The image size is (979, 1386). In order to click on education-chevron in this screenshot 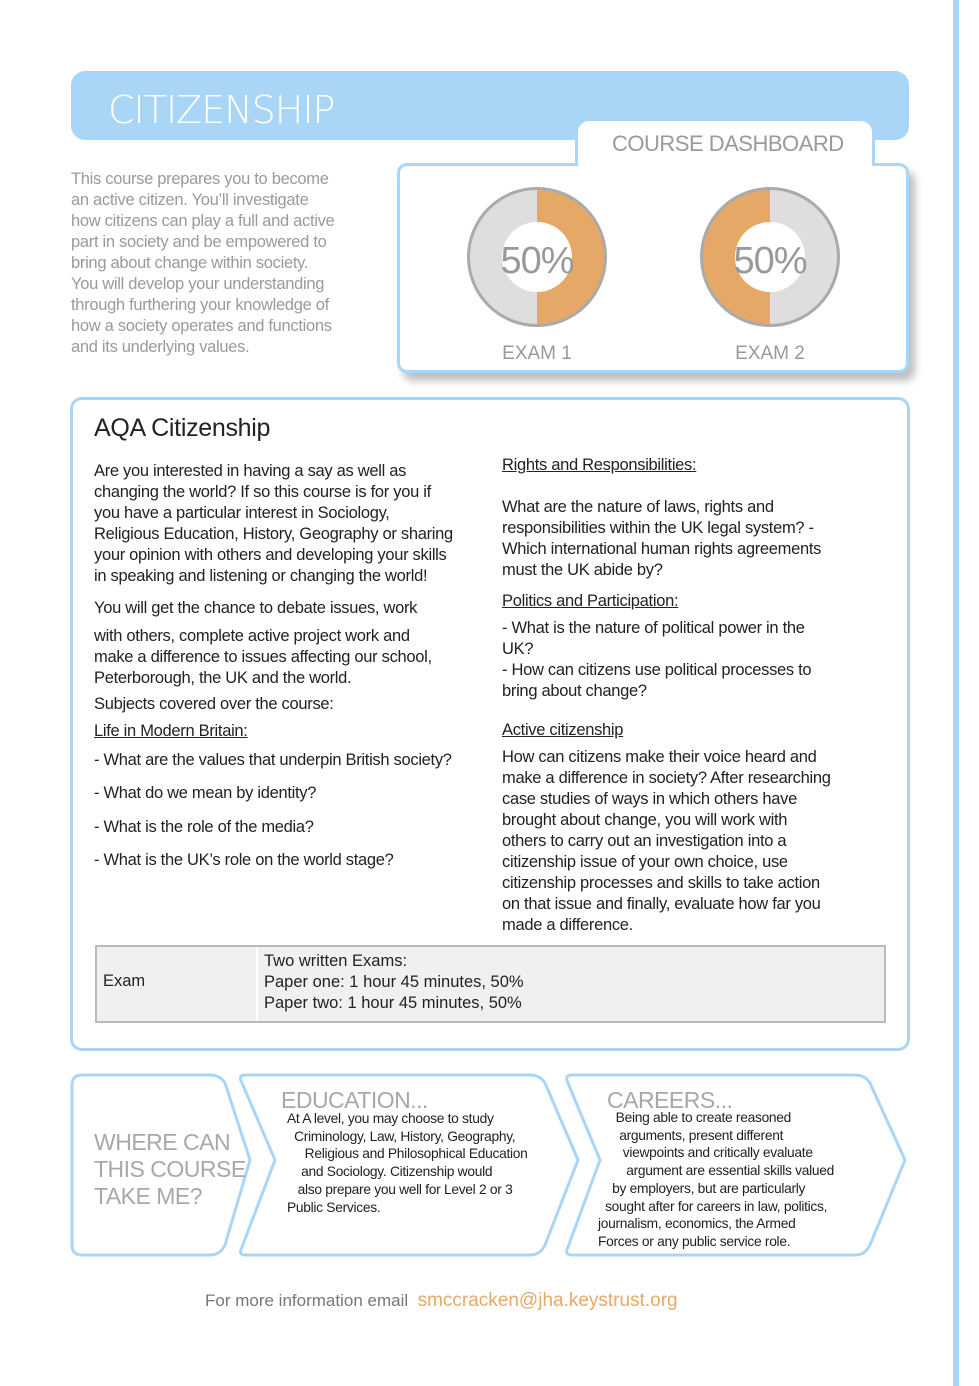, I will do `click(409, 1165)`.